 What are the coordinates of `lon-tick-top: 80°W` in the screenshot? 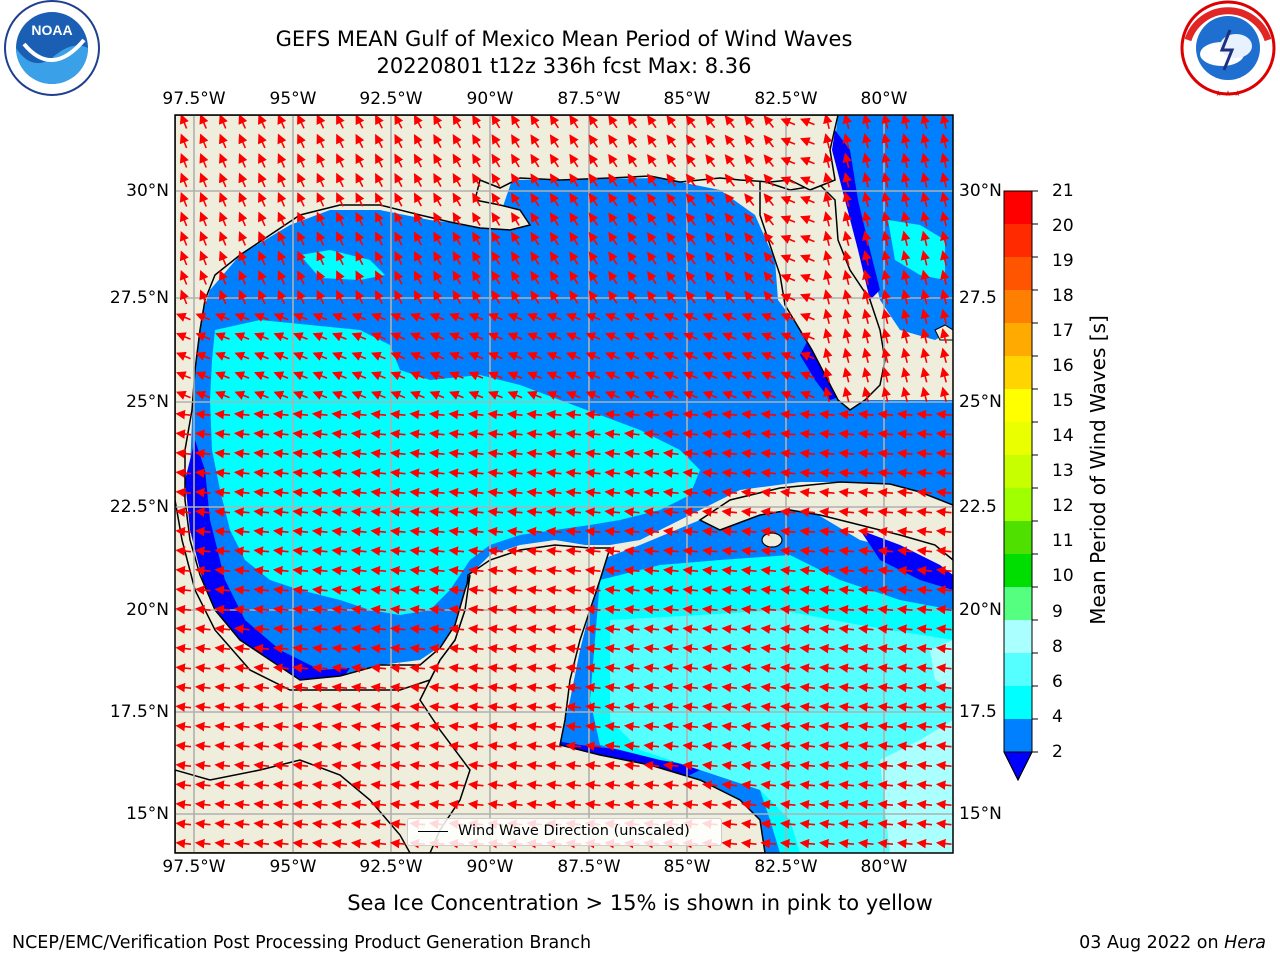 It's located at (884, 99).